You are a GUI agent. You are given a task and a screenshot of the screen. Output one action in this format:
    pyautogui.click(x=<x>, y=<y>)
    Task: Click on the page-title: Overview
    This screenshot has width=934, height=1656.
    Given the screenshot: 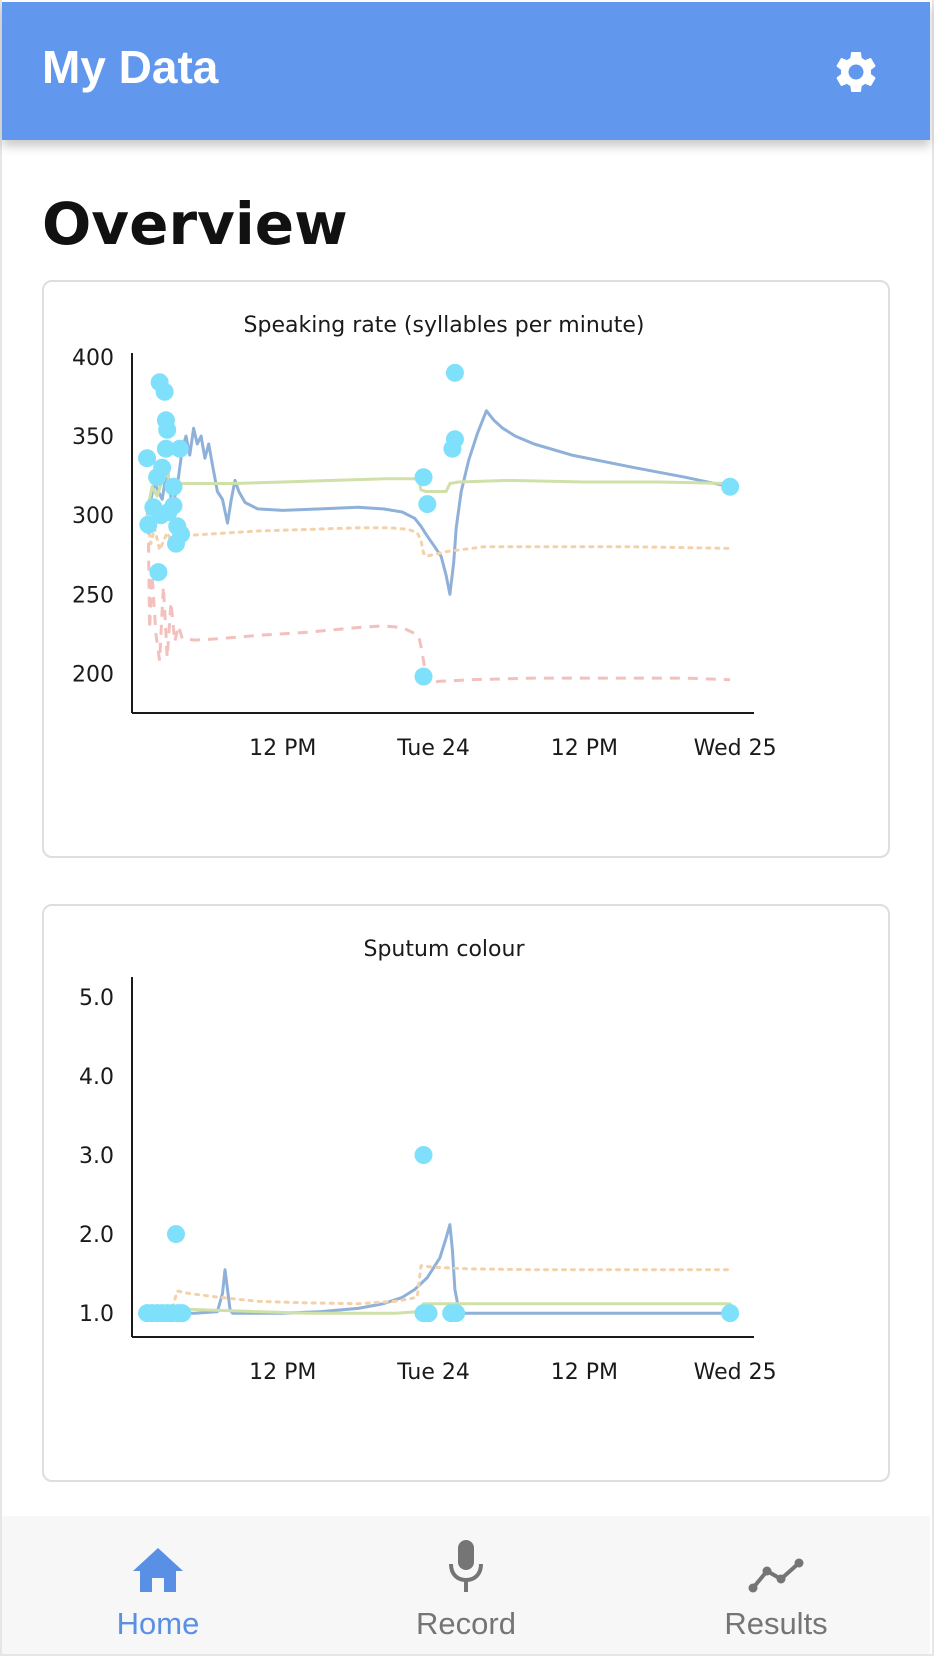 What is the action you would take?
    pyautogui.click(x=195, y=224)
    